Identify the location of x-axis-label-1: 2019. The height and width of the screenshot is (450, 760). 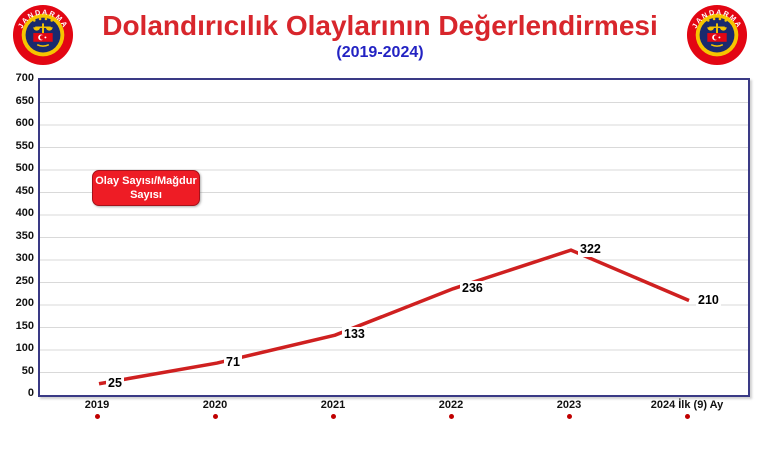
(97, 405).